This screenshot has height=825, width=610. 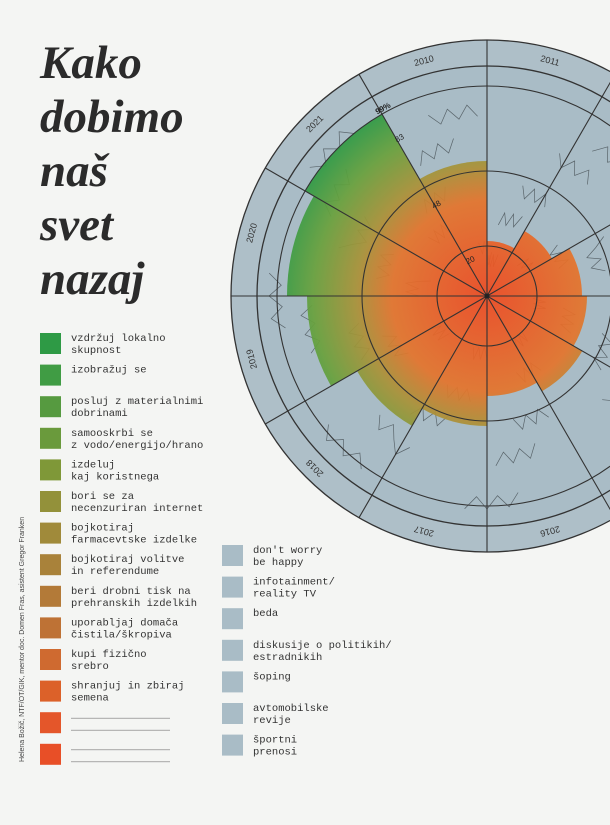 What do you see at coordinates (118, 345) in the screenshot?
I see `legend-label: vzdržuj lokalno skupnost` at bounding box center [118, 345].